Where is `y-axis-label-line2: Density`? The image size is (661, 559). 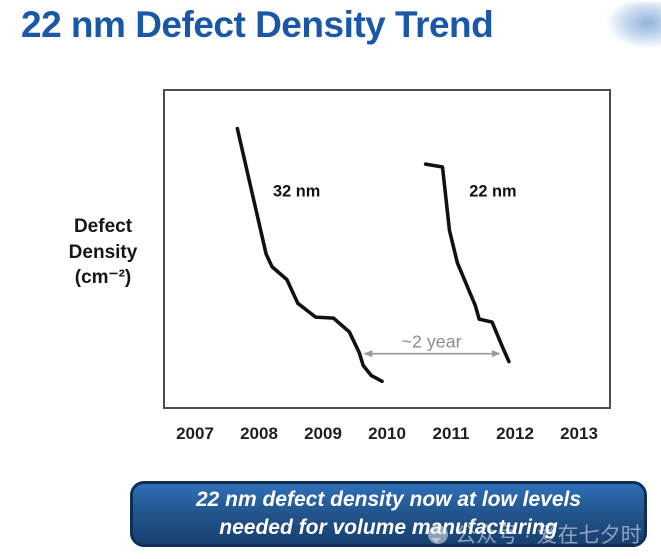 y-axis-label-line2: Density is located at coordinates (103, 252).